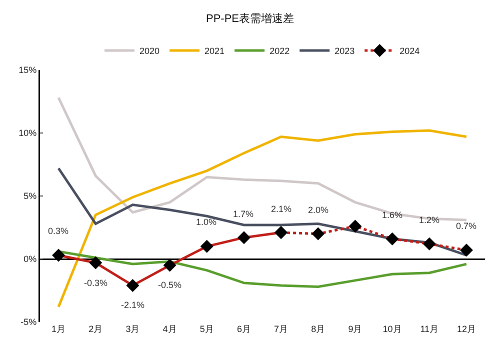 This screenshot has height=362, width=500. I want to click on legend-label: 2022, so click(280, 51).